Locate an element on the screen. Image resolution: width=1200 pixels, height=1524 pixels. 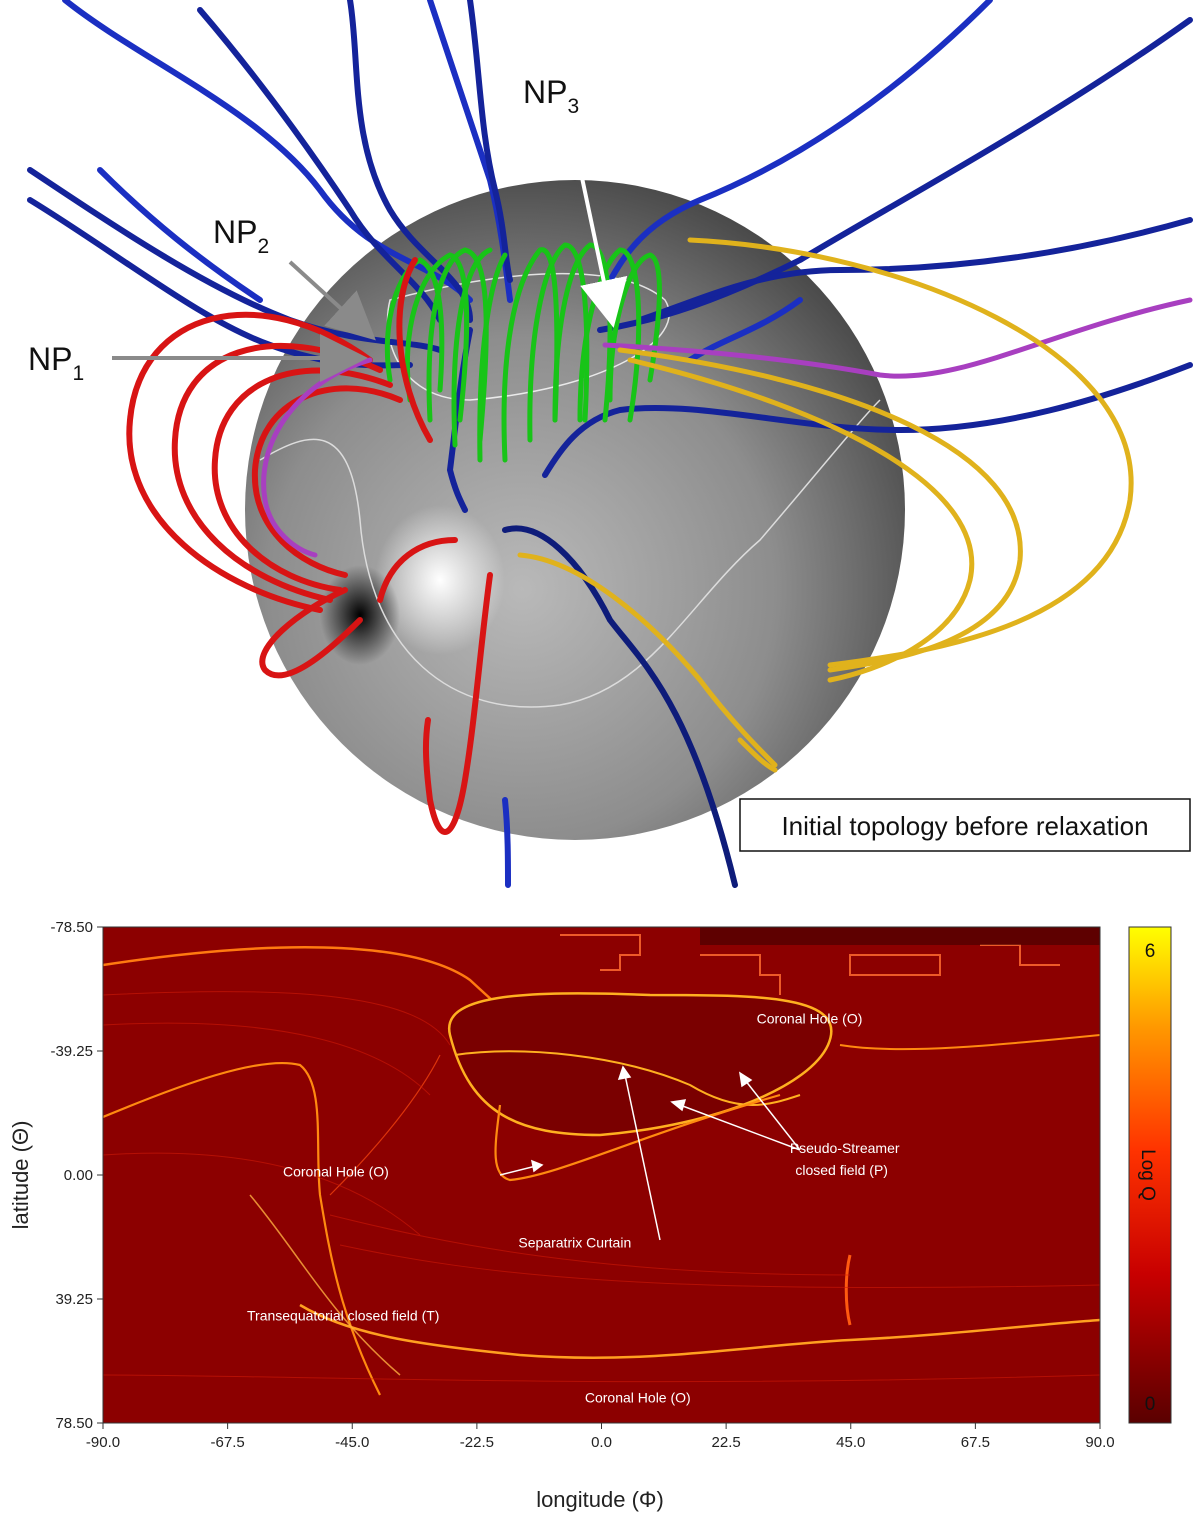
annotation-arrows is located at coordinates (650, 1153).